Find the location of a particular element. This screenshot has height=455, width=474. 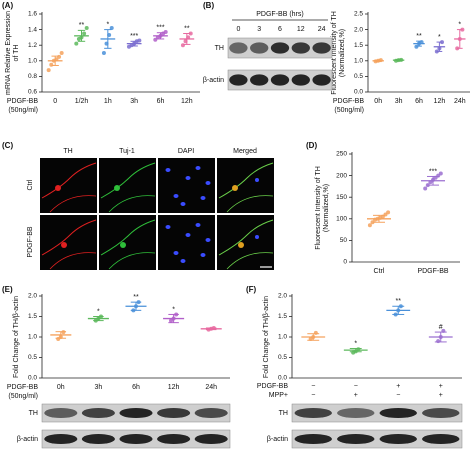

y-tick-label: 1.4 is located at coordinates (32, 29).